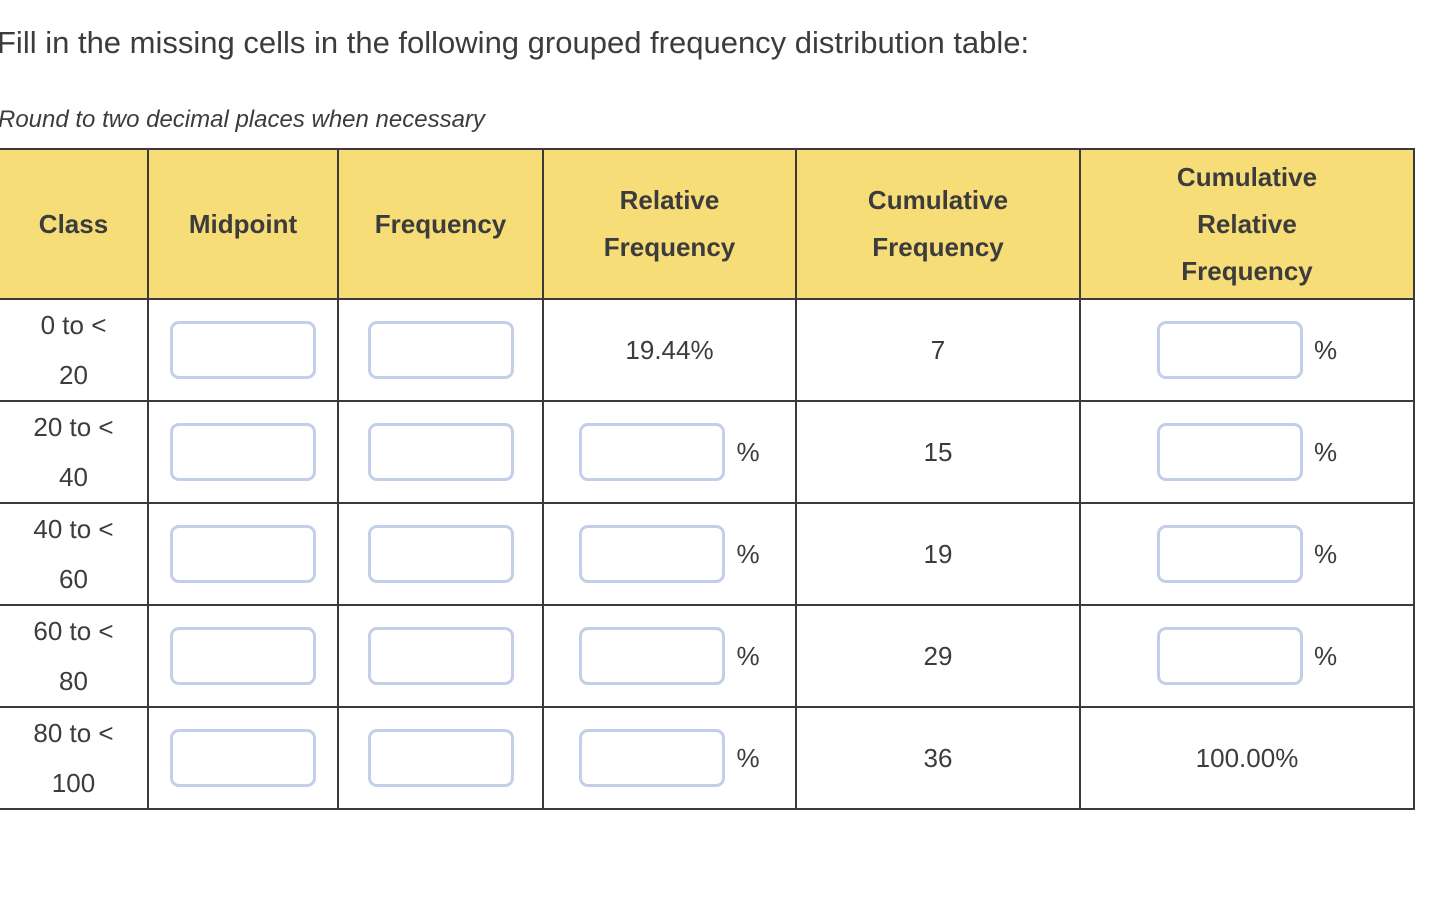 The width and height of the screenshot is (1430, 918). Describe the element at coordinates (669, 224) in the screenshot. I see `column-header-relative-frequency: Relative Frequency` at that location.